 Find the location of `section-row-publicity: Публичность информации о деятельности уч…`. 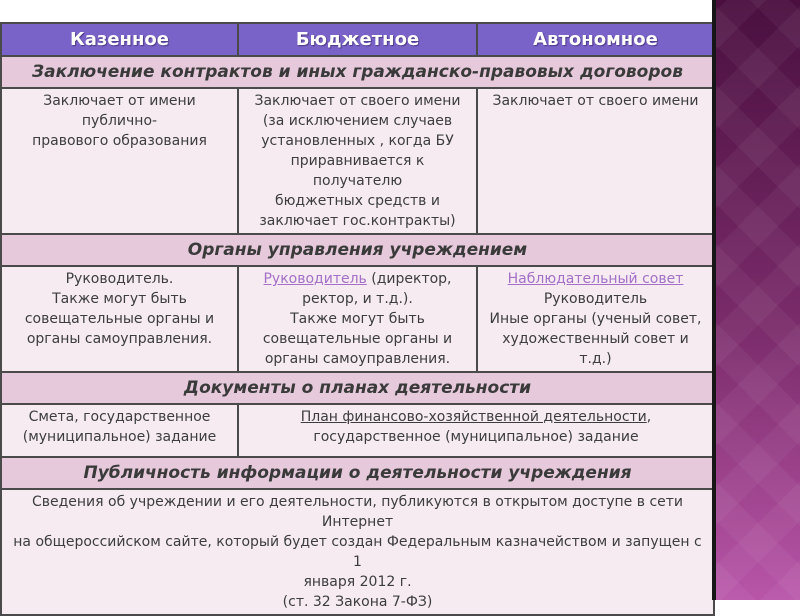

section-row-publicity: Публичность информации о деятельности уч… is located at coordinates (357, 473).